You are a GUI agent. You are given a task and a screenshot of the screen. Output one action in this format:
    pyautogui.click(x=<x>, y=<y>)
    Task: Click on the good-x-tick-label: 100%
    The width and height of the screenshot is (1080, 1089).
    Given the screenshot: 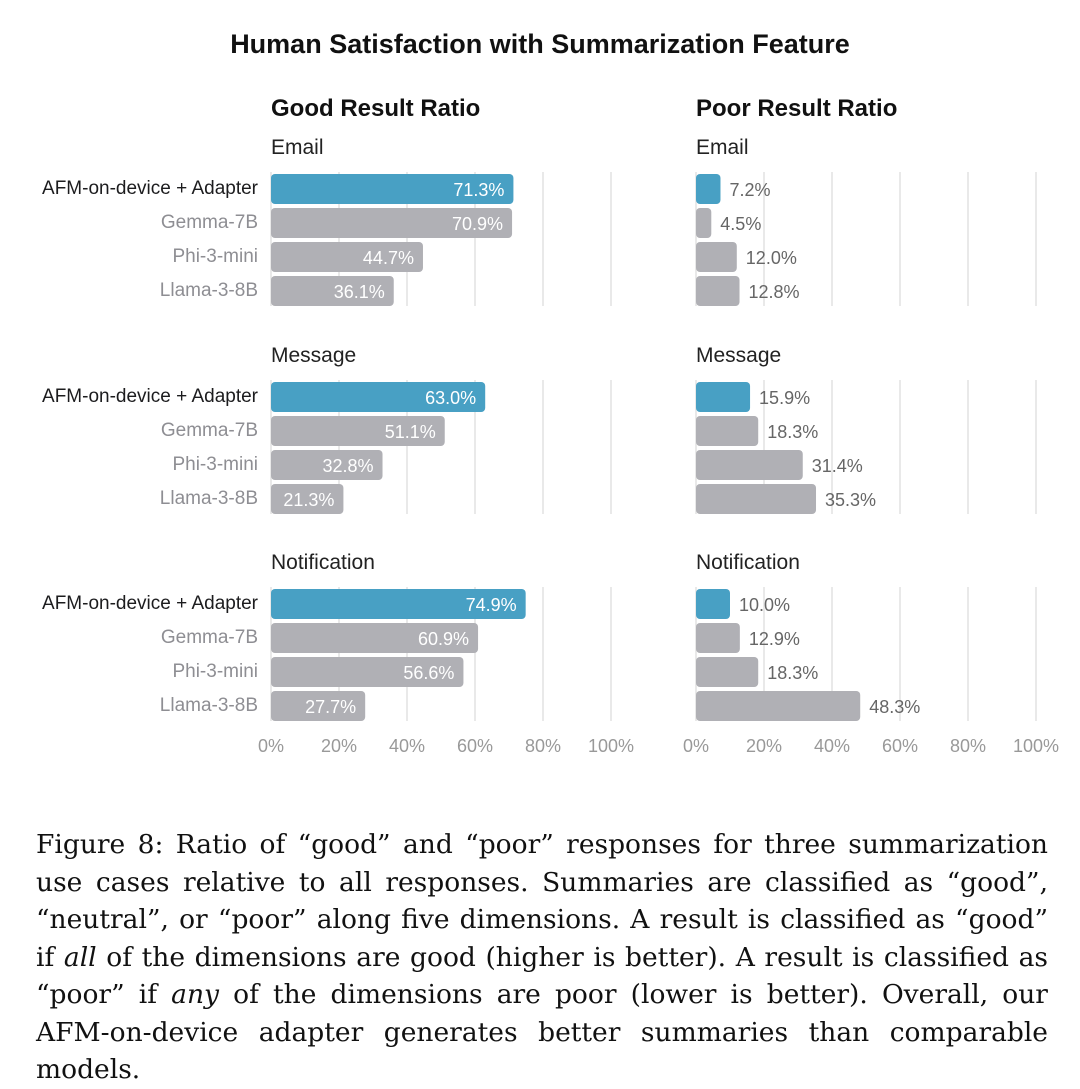 What is the action you would take?
    pyautogui.click(x=611, y=746)
    